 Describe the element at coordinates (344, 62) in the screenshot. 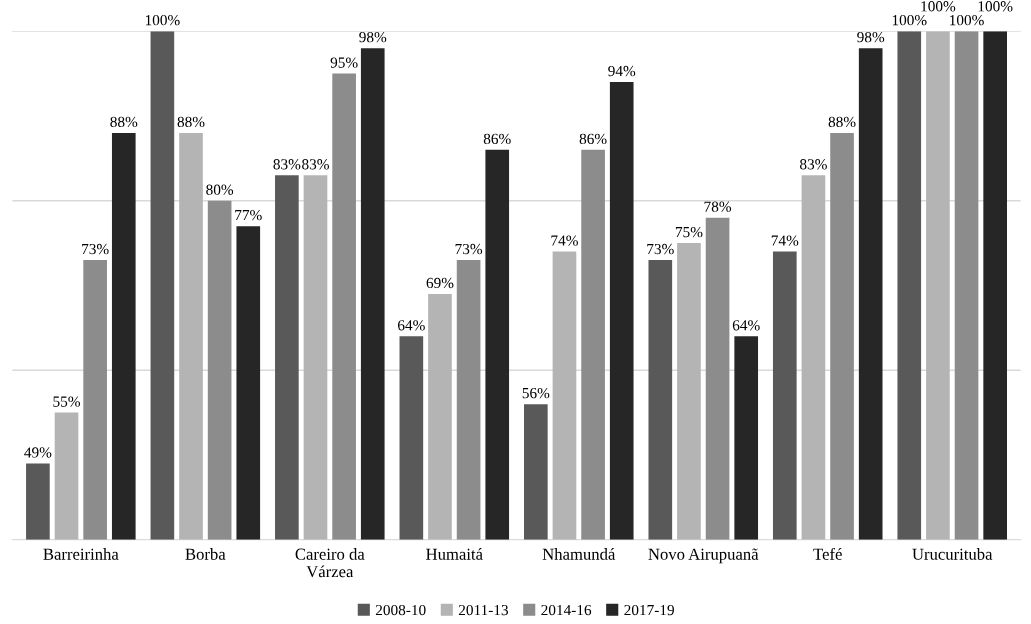

I see `data-label: 95%` at that location.